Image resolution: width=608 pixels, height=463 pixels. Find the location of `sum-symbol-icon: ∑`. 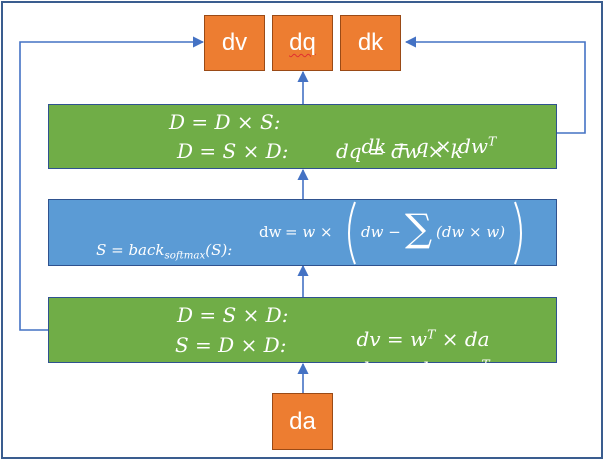

sum-symbol-icon: ∑ is located at coordinates (419, 228).